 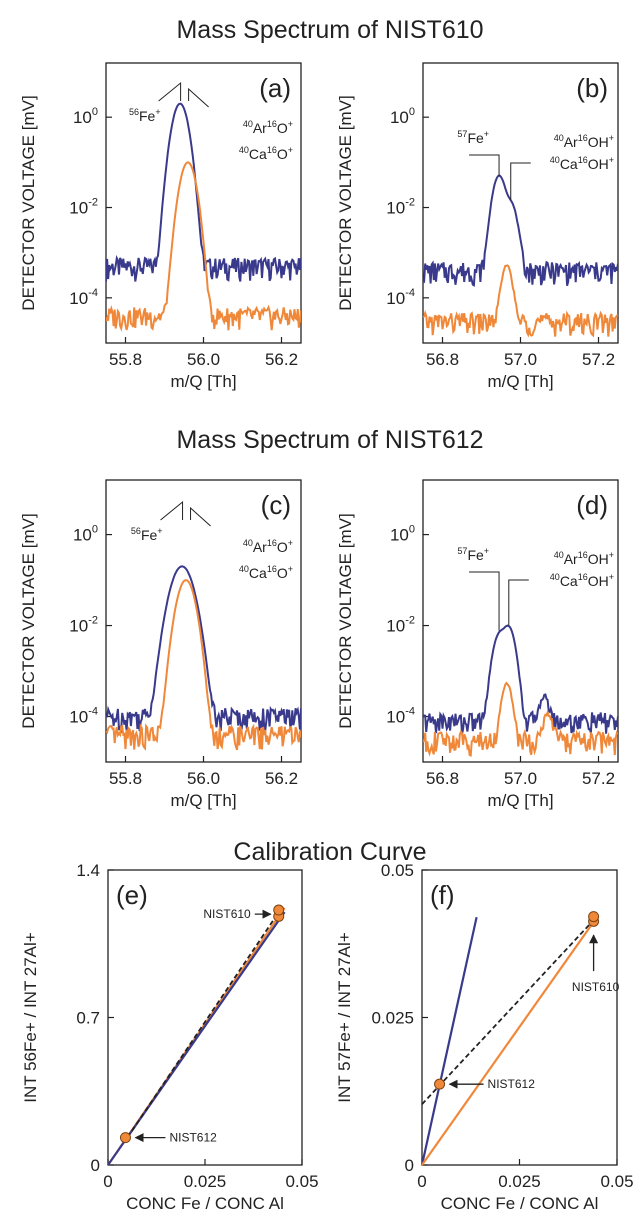 I want to click on y-tick-label: 0.025, so click(x=392, y=1018).